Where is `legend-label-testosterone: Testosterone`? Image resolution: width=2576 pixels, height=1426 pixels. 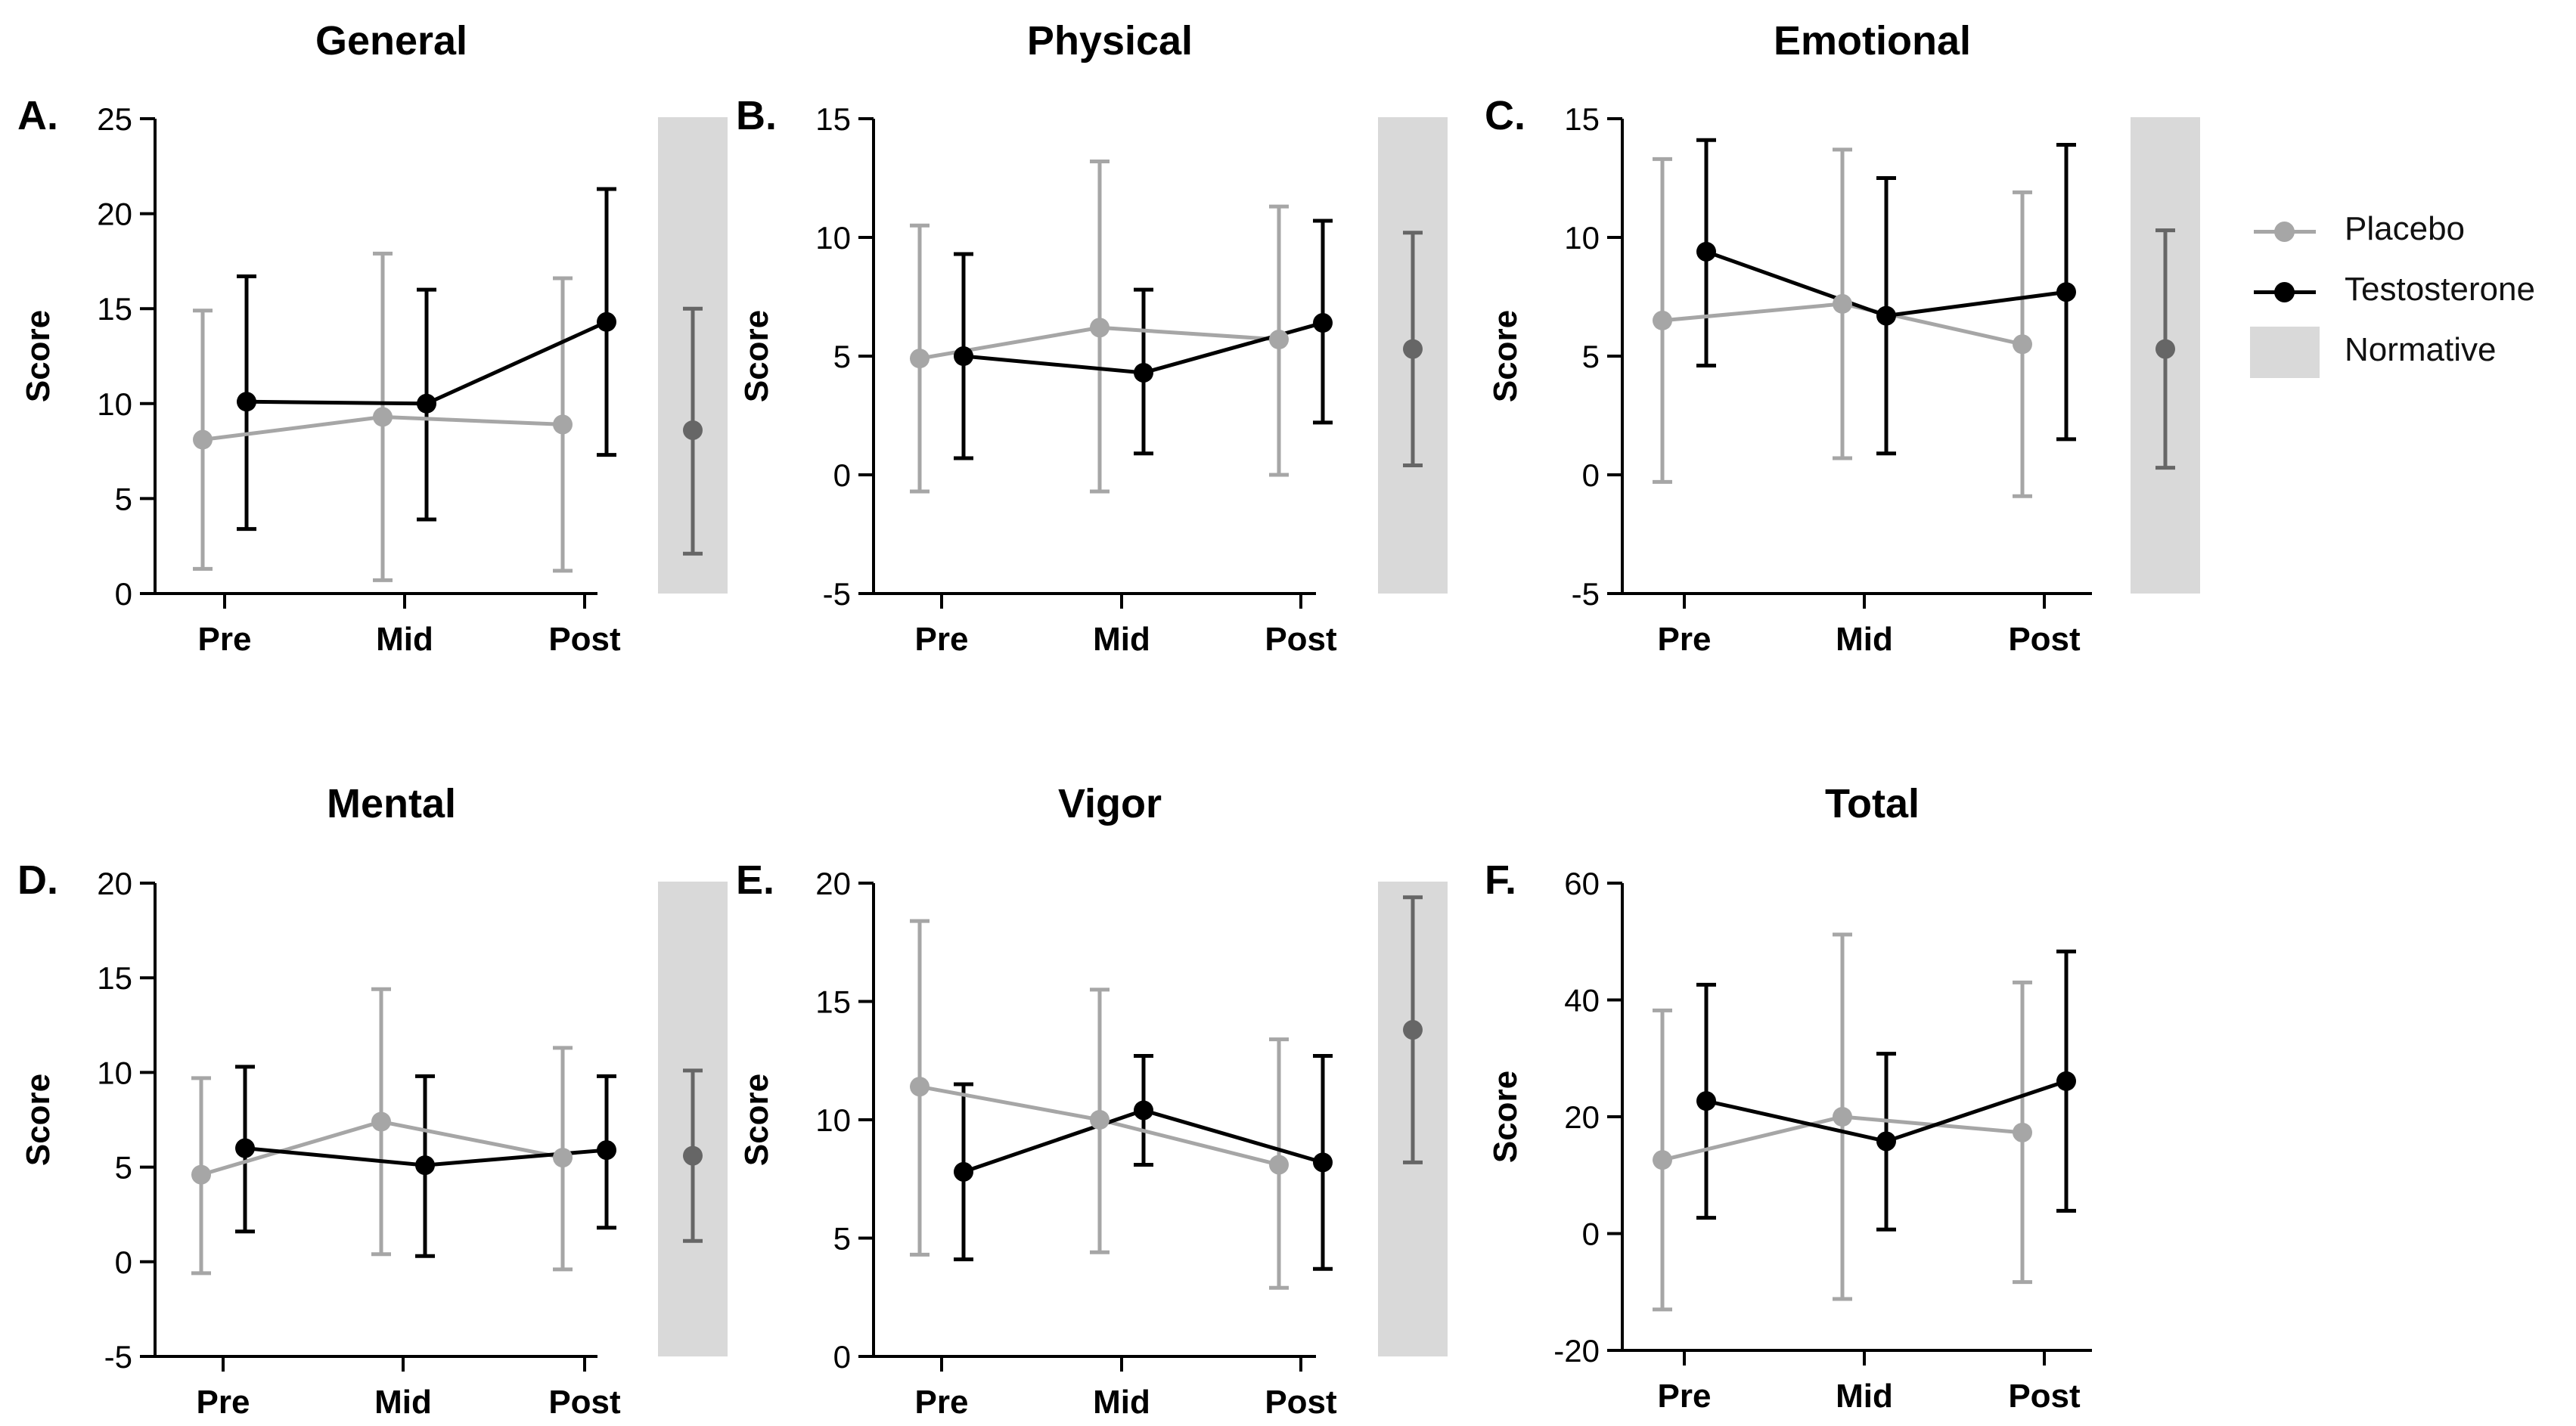 legend-label-testosterone: Testosterone is located at coordinates (2440, 289).